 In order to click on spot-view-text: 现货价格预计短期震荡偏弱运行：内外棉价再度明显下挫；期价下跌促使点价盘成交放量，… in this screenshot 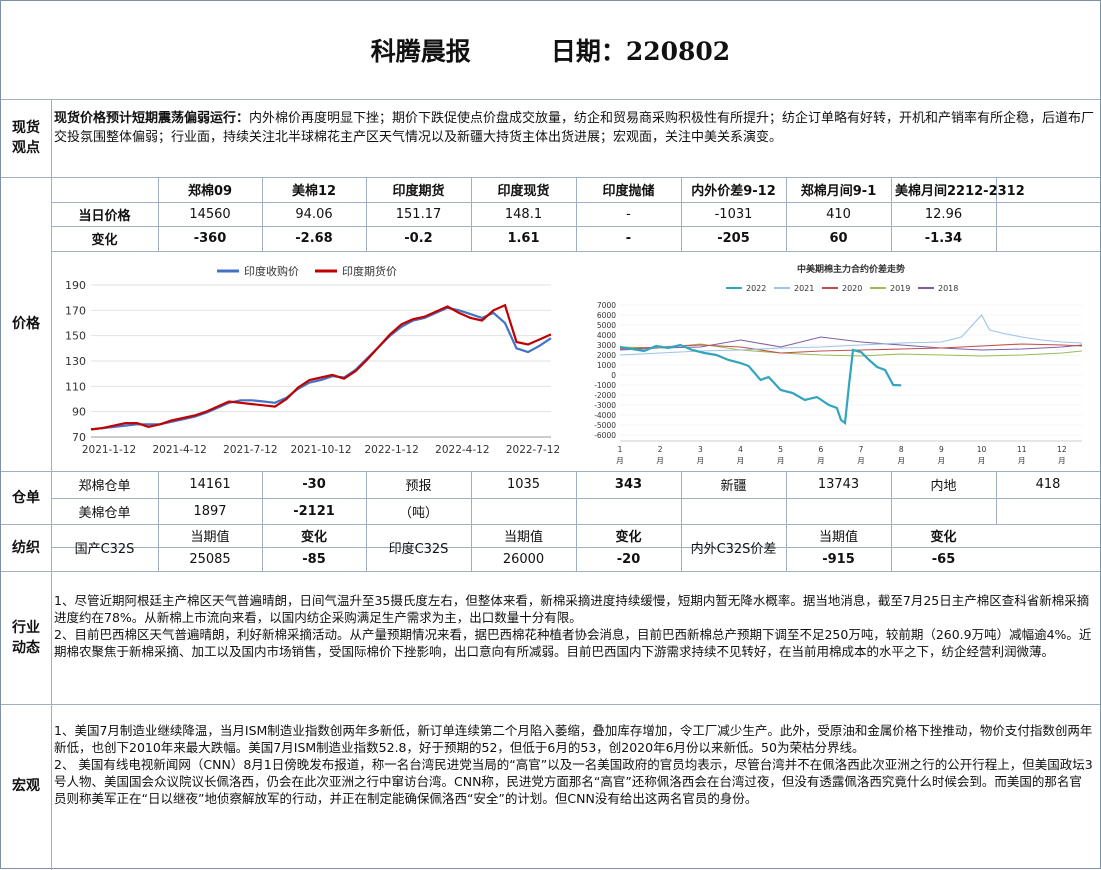, I will do `click(575, 128)`.